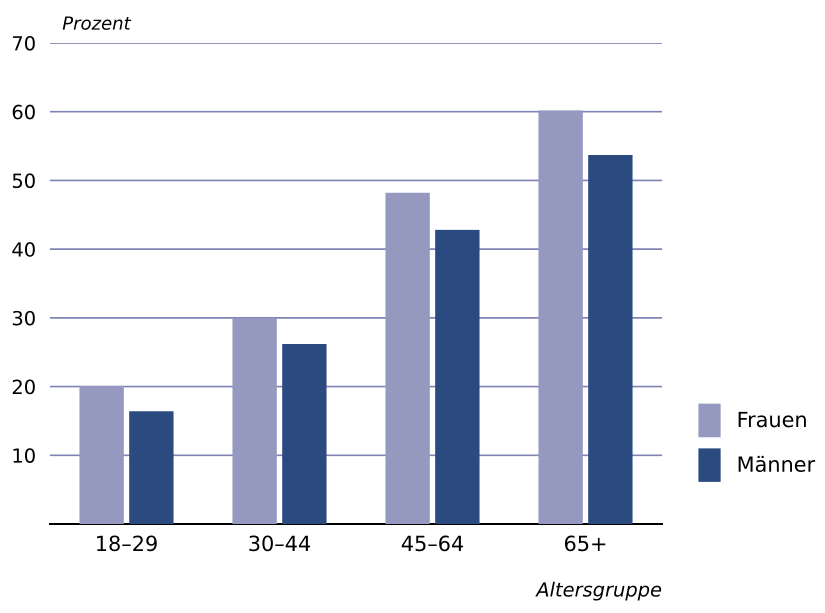 This screenshot has width=825, height=613. Describe the element at coordinates (23, 112) in the screenshot. I see `y-tick-label: 60` at that location.